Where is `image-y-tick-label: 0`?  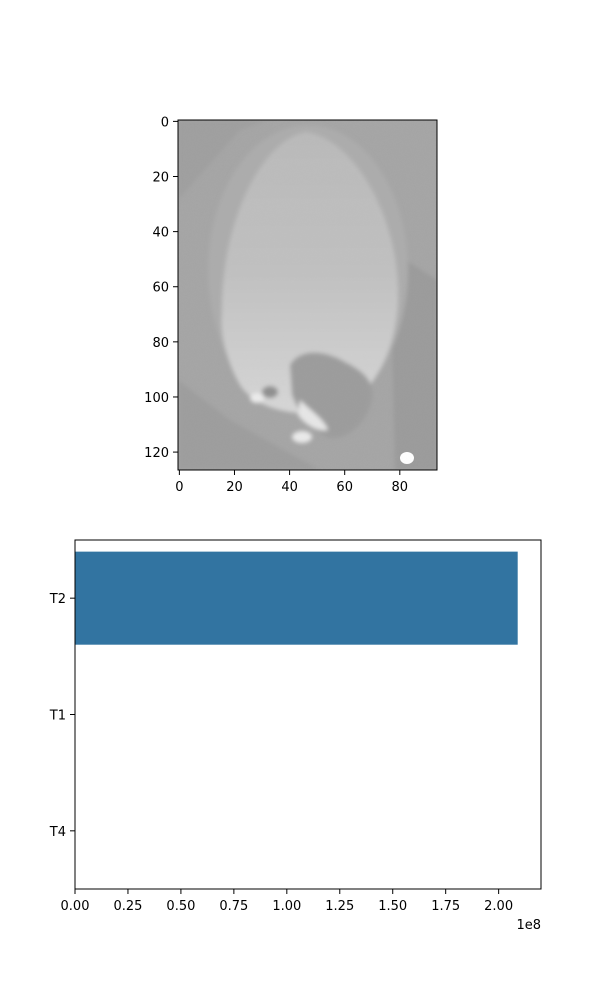
image-y-tick-label: 0 is located at coordinates (165, 122).